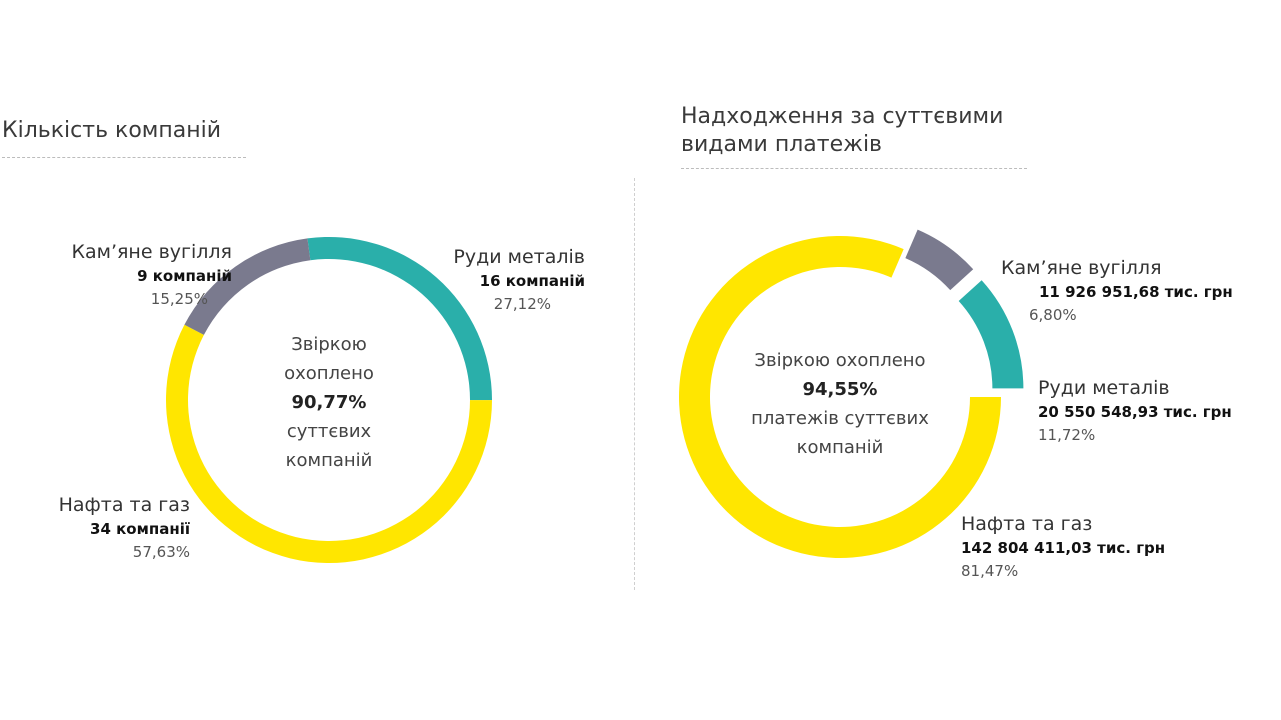 The height and width of the screenshot is (720, 1281). What do you see at coordinates (140, 529) in the screenshot?
I see `left-oil-gas-value: 34 компанії` at bounding box center [140, 529].